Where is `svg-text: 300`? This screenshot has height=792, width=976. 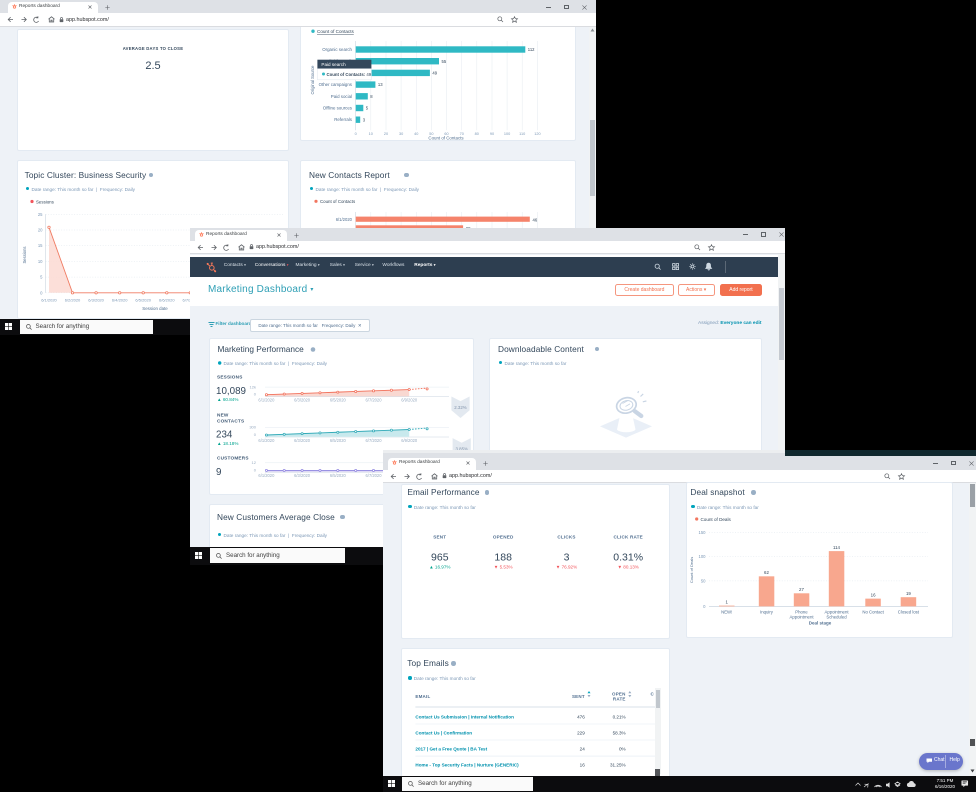 svg-text: 300 is located at coordinates (252, 426).